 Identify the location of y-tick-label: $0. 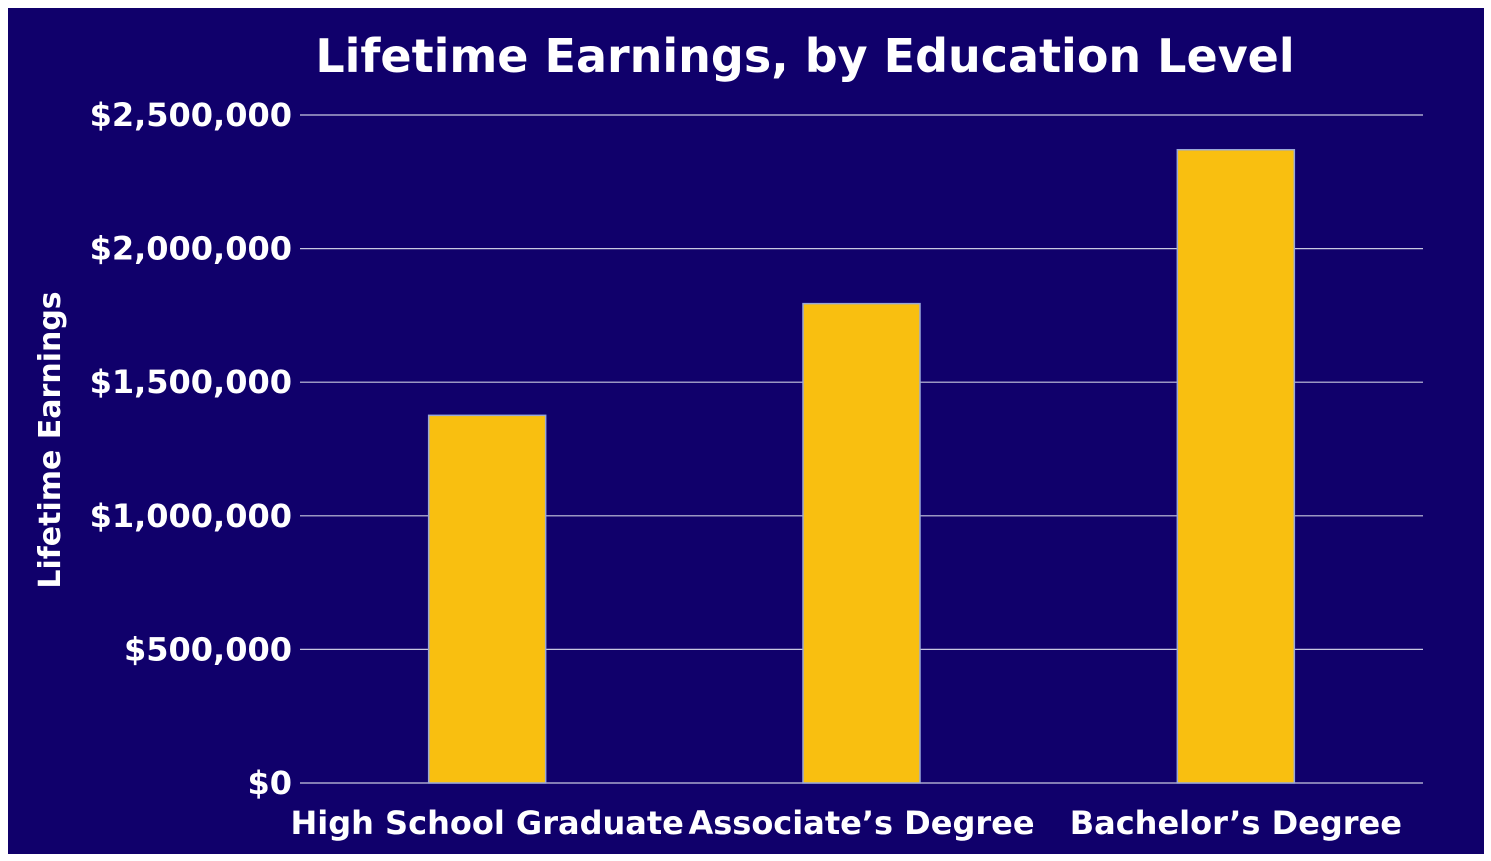
(269, 783).